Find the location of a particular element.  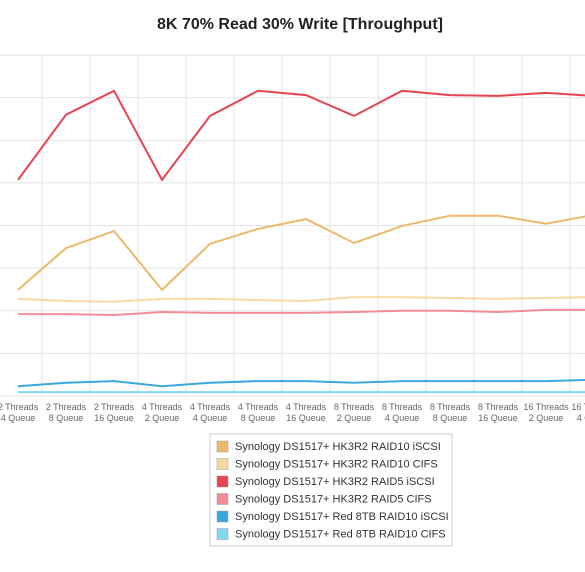

x-tick-label: 8 Threads 16 Queue is located at coordinates (498, 412).